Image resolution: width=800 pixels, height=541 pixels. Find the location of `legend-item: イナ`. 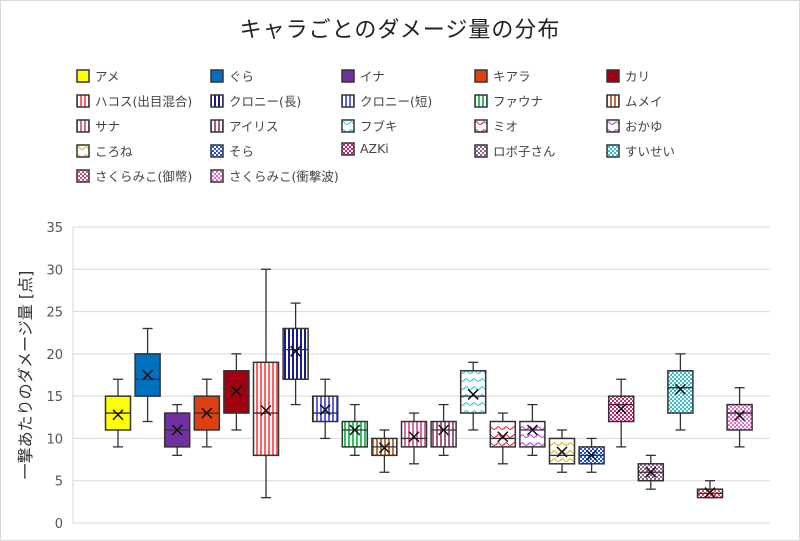

legend-item: イナ is located at coordinates (363, 75).